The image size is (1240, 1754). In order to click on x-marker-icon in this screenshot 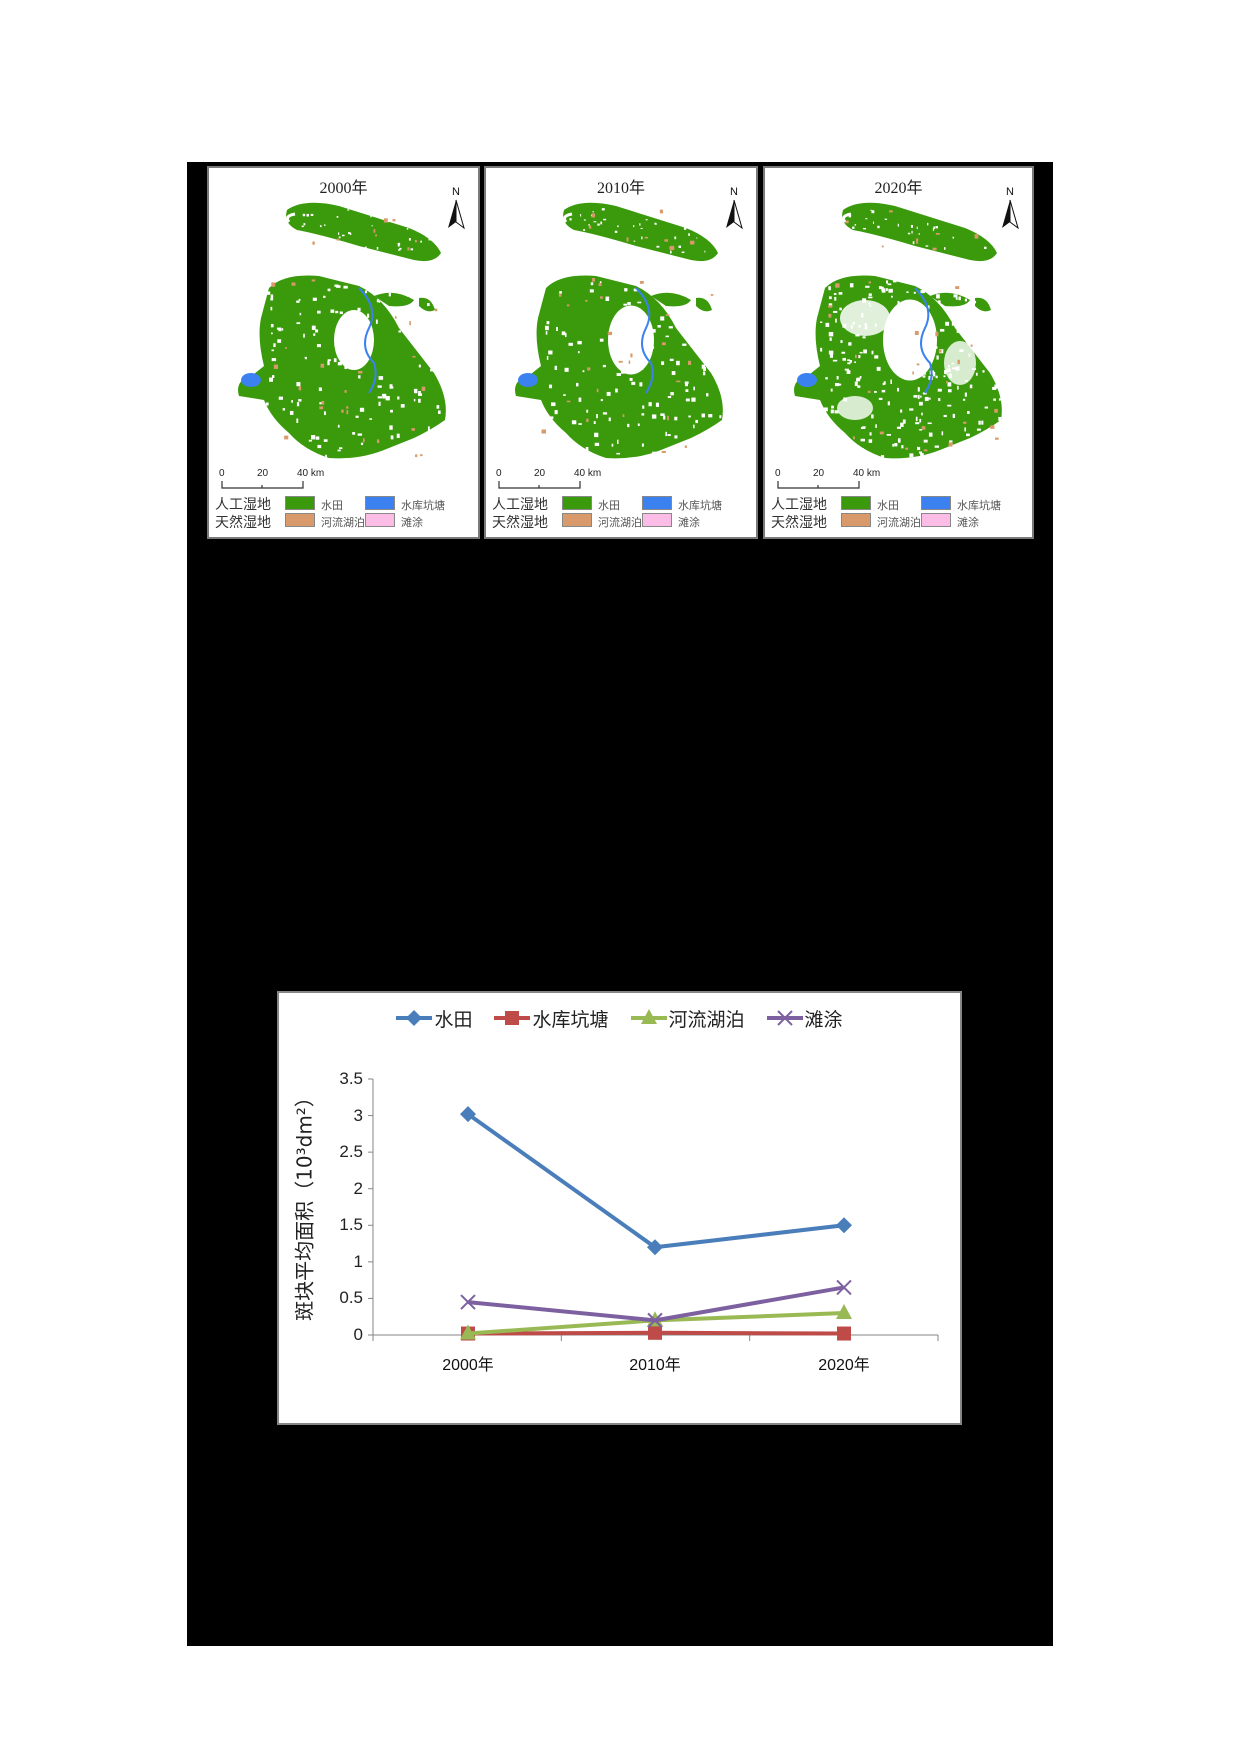, I will do `click(784, 1018)`.